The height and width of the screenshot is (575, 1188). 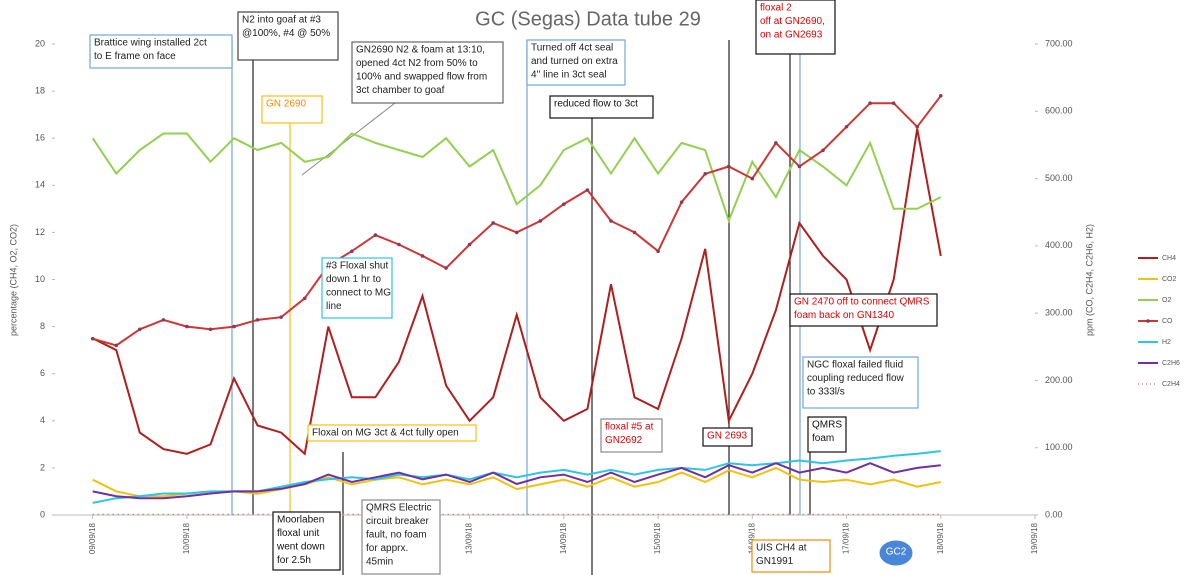 What do you see at coordinates (781, 547) in the screenshot?
I see `annotation-text: UIS CH4 at` at bounding box center [781, 547].